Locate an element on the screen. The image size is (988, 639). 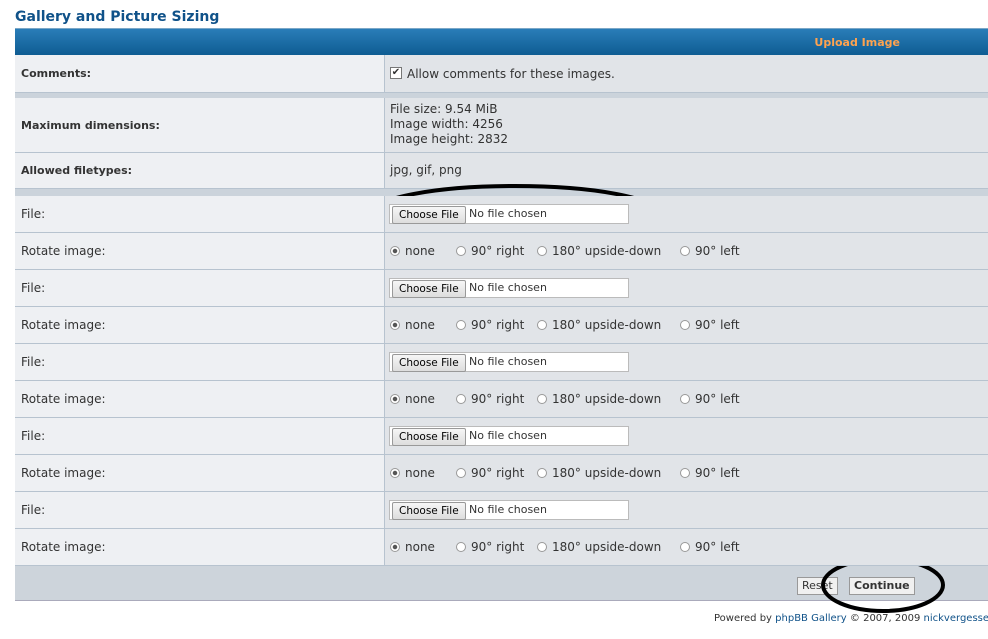
continue-button: Continue is located at coordinates (882, 586).